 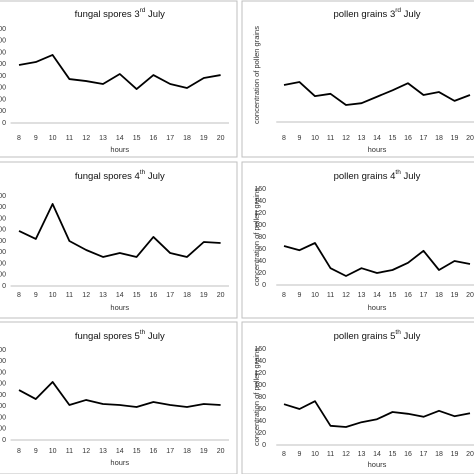 What do you see at coordinates (120, 335) in the screenshot?
I see `chart-title: fungal spores 5th July` at bounding box center [120, 335].